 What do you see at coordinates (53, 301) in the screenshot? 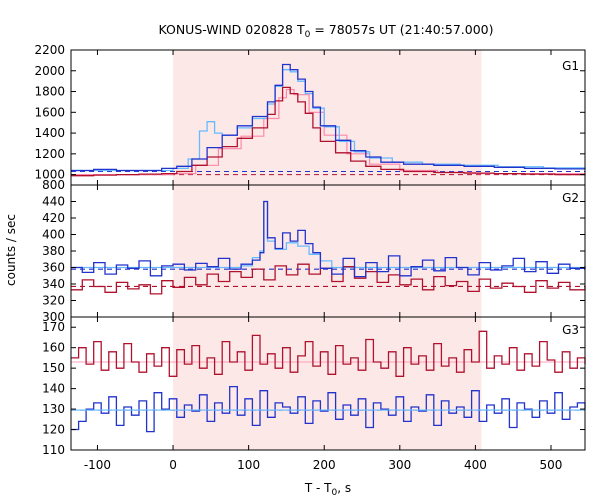
I see `y-tick-label-g2: 320` at bounding box center [53, 301].